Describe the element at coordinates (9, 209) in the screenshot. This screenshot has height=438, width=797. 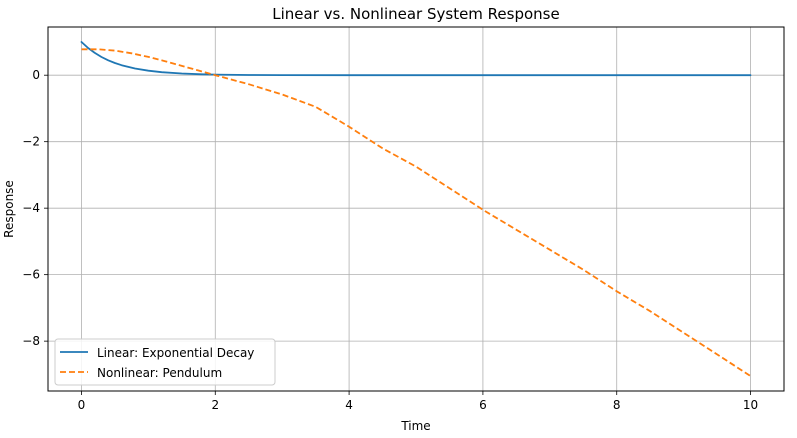
I see `y-axis-label: Response` at that location.